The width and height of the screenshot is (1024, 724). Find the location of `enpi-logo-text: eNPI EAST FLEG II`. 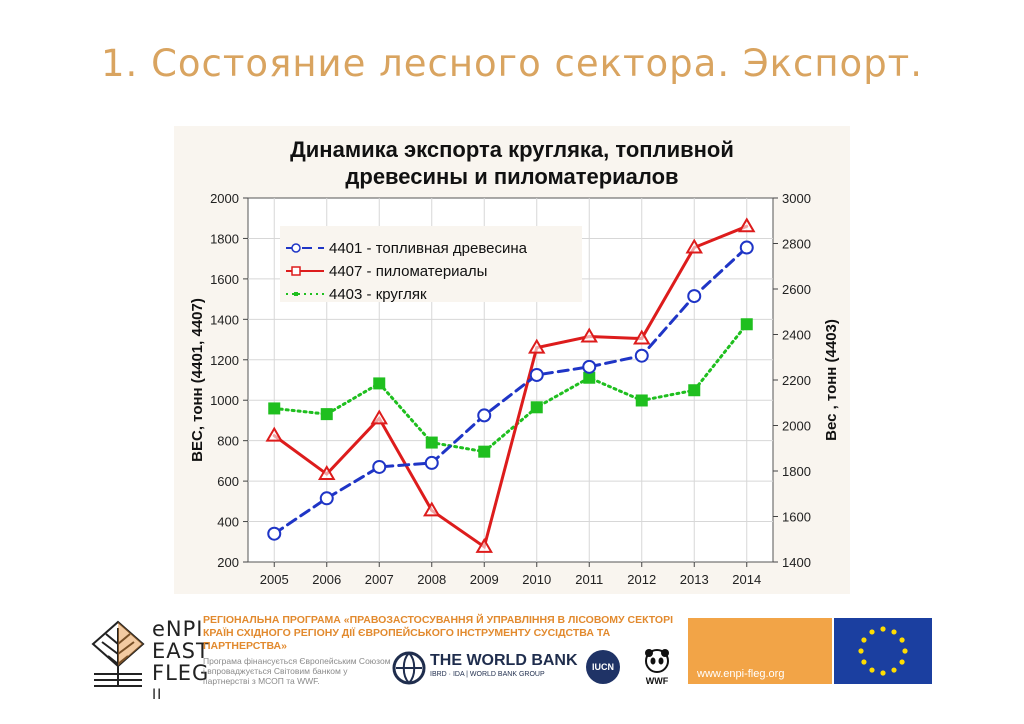

enpi-logo-text: eNPI EAST FLEG II is located at coordinates (181, 662).